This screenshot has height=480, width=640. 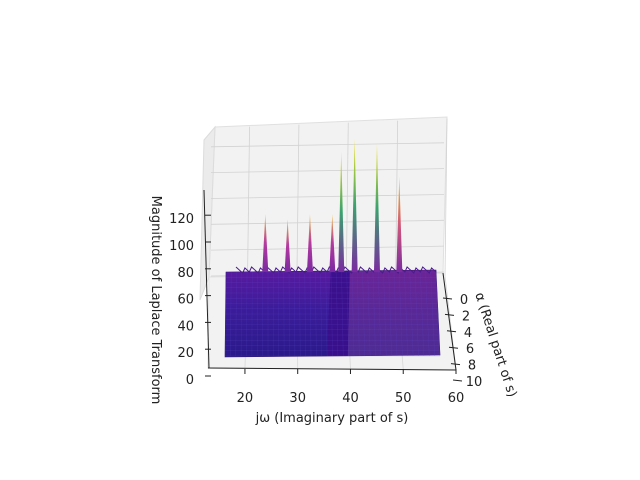 I want to click on z-axis-label: Magnitude of Laplace Transform, so click(x=155, y=300).